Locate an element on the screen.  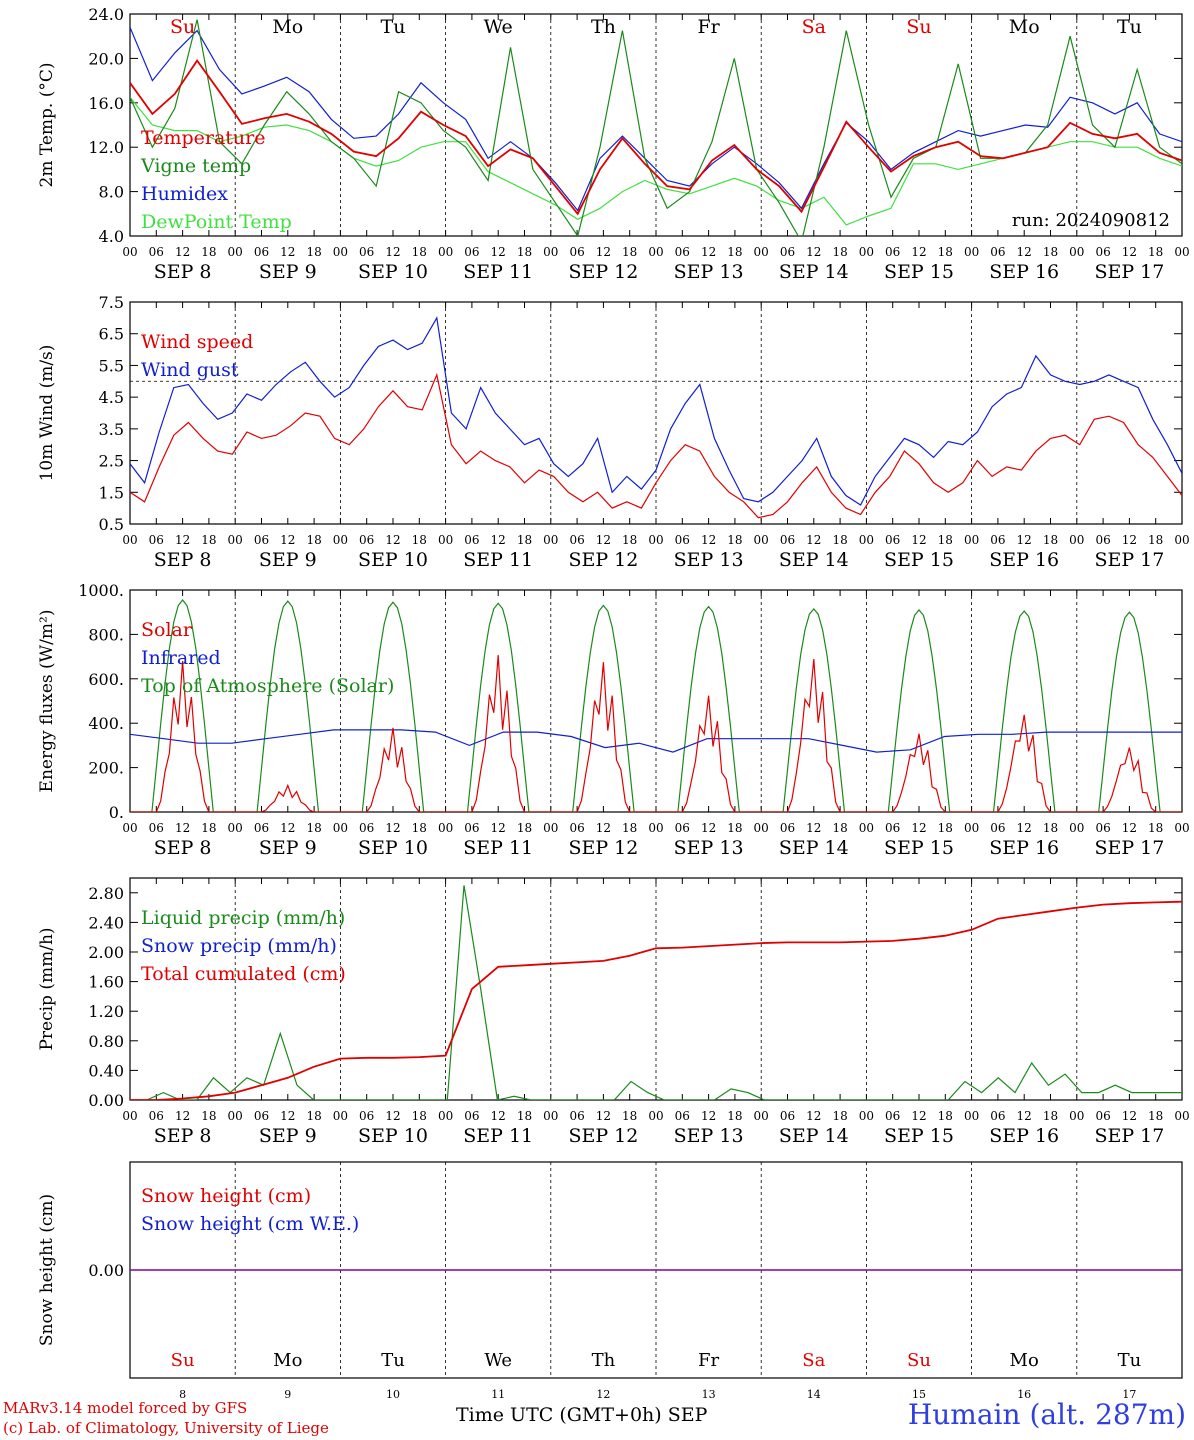
date-label: SEP 11 is located at coordinates (498, 1136).